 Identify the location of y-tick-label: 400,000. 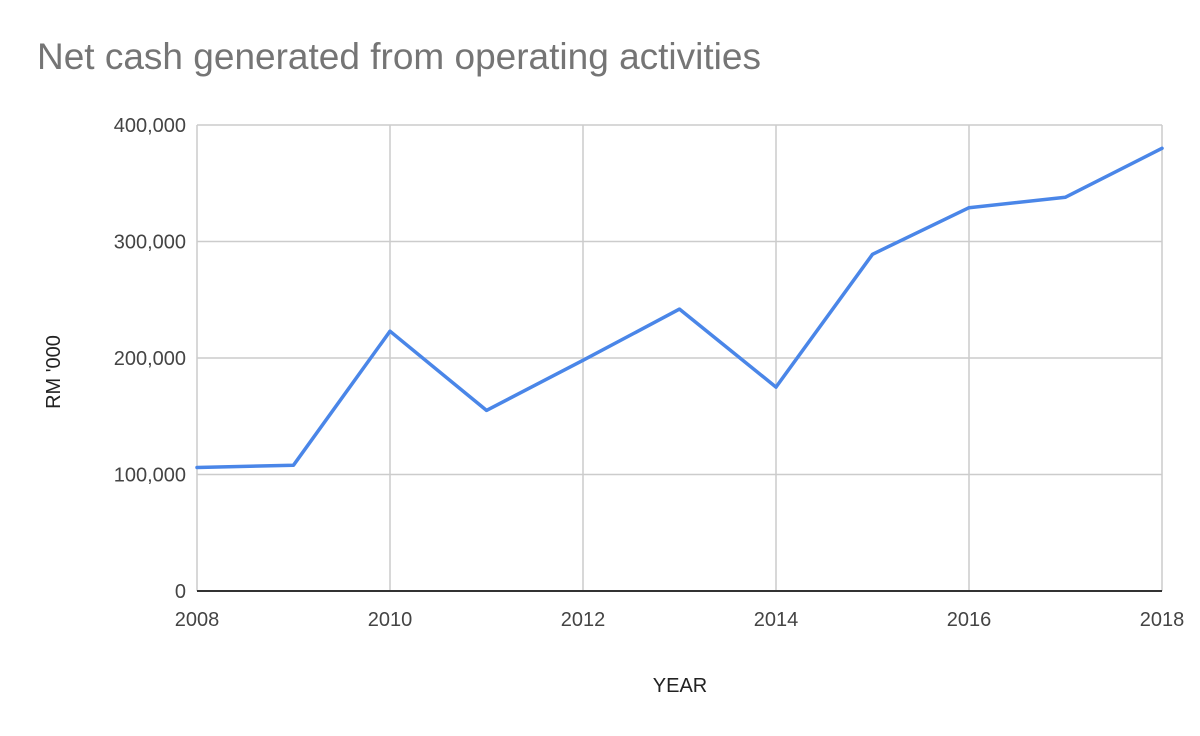
(150, 126).